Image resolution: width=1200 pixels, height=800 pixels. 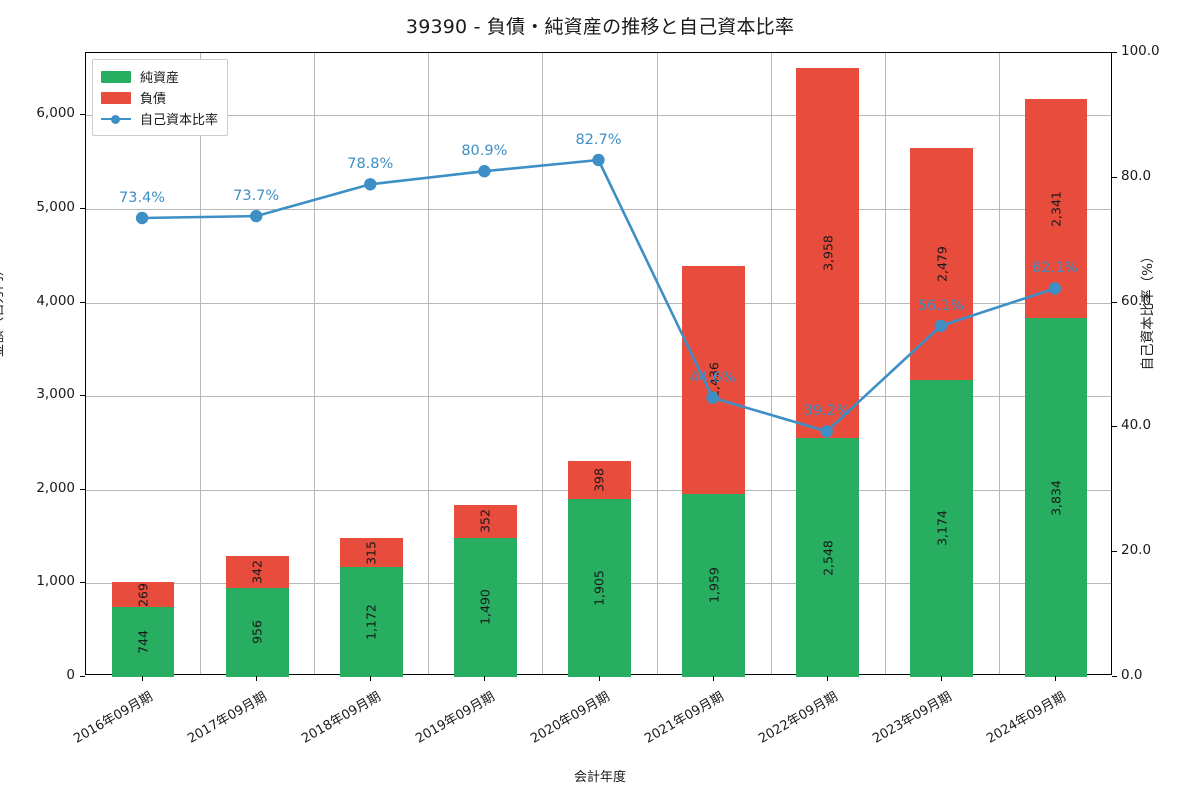 What do you see at coordinates (1054, 268) in the screenshot?
I see `ratio-value-label: 62.1%` at bounding box center [1054, 268].